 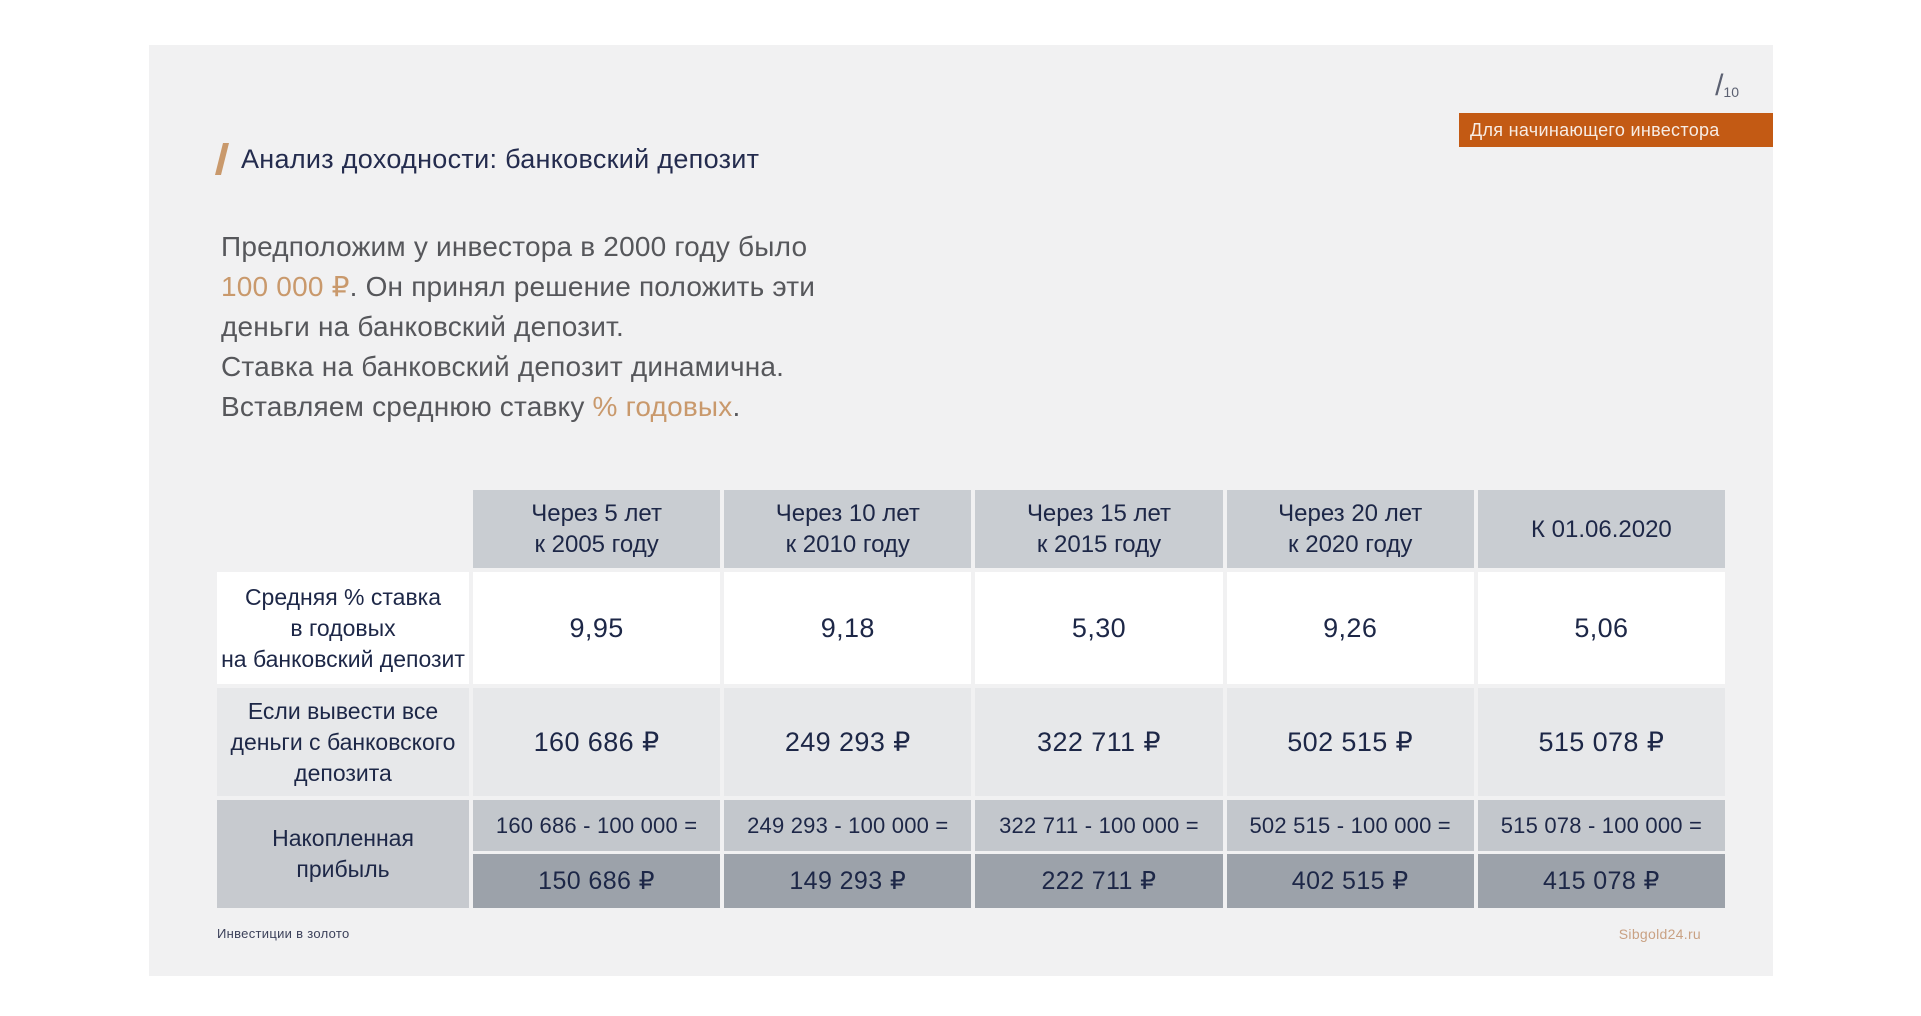 What do you see at coordinates (343, 854) in the screenshot?
I see `row-label-accumulated-profit: Накопленная прибыль` at bounding box center [343, 854].